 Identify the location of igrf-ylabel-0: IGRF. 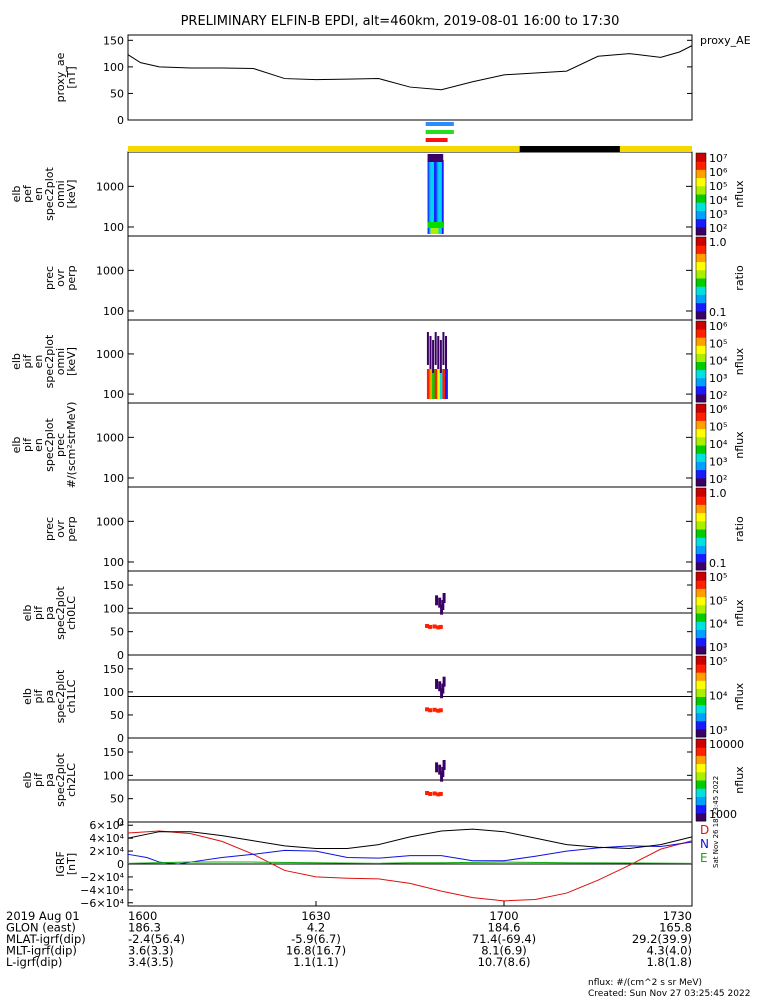
(60, 864).